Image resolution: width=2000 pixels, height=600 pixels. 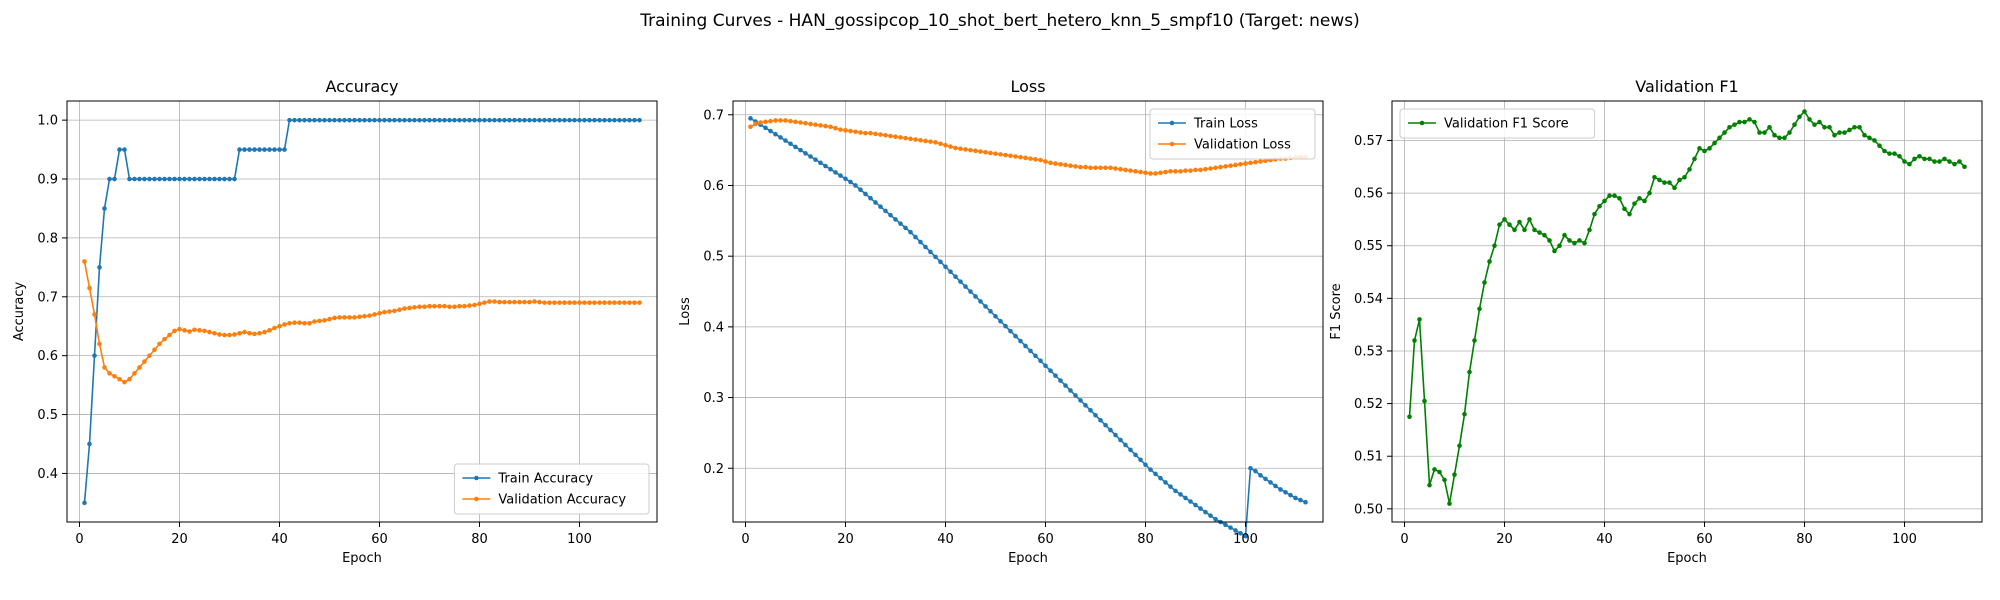 I want to click on y-tick-label: 0.2, so click(x=713, y=469).